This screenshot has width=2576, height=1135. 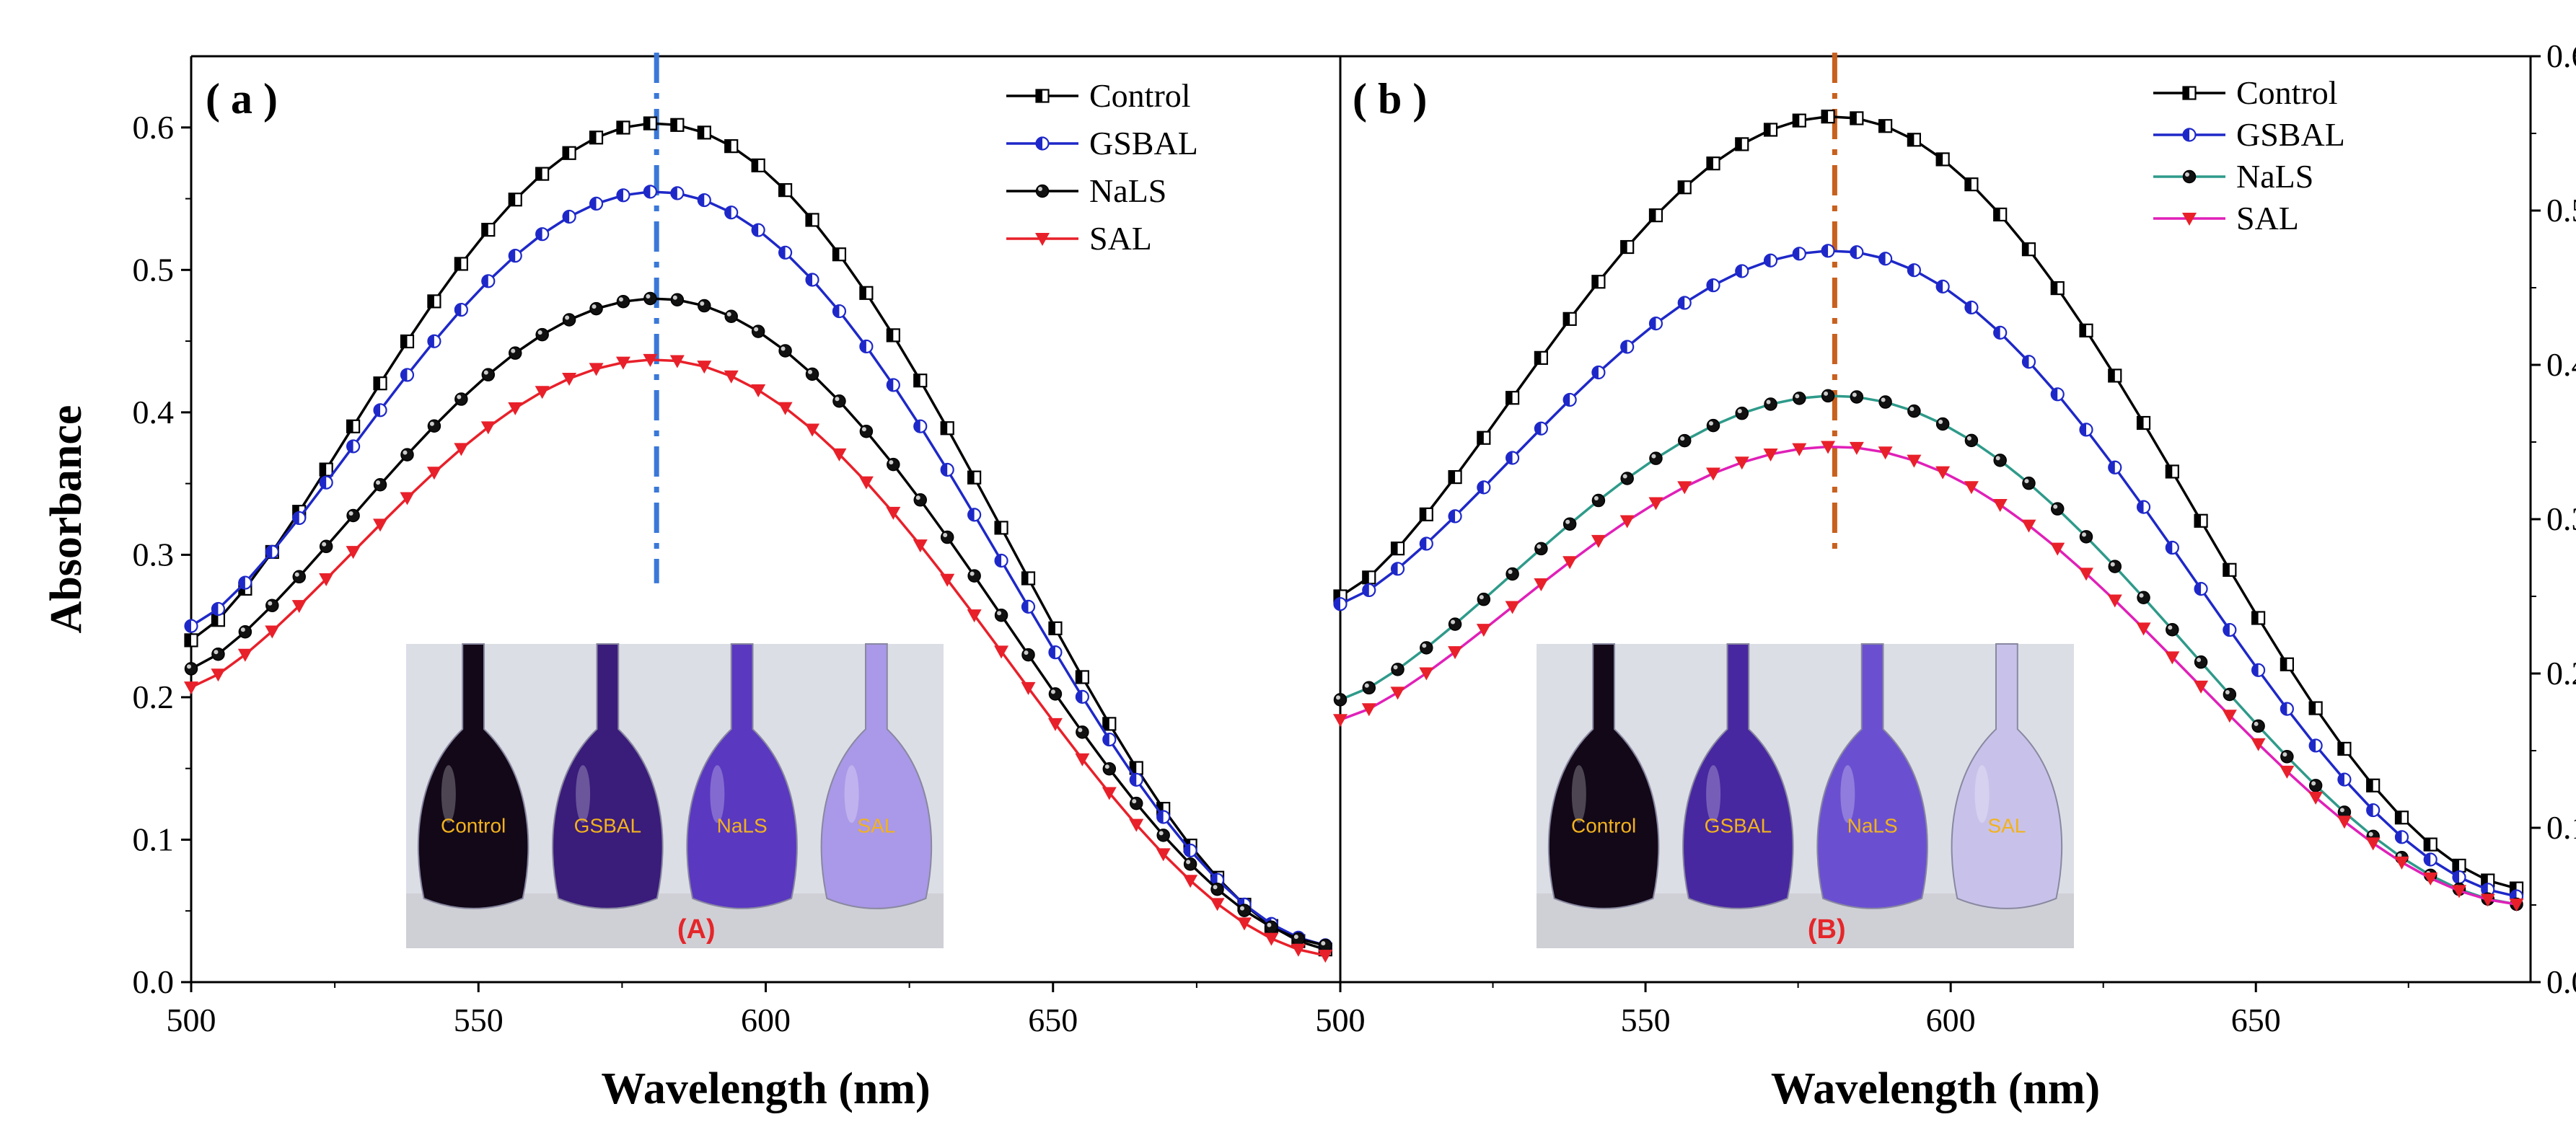 What do you see at coordinates (1098, 95) in the screenshot?
I see `legend-entry-control: Control` at bounding box center [1098, 95].